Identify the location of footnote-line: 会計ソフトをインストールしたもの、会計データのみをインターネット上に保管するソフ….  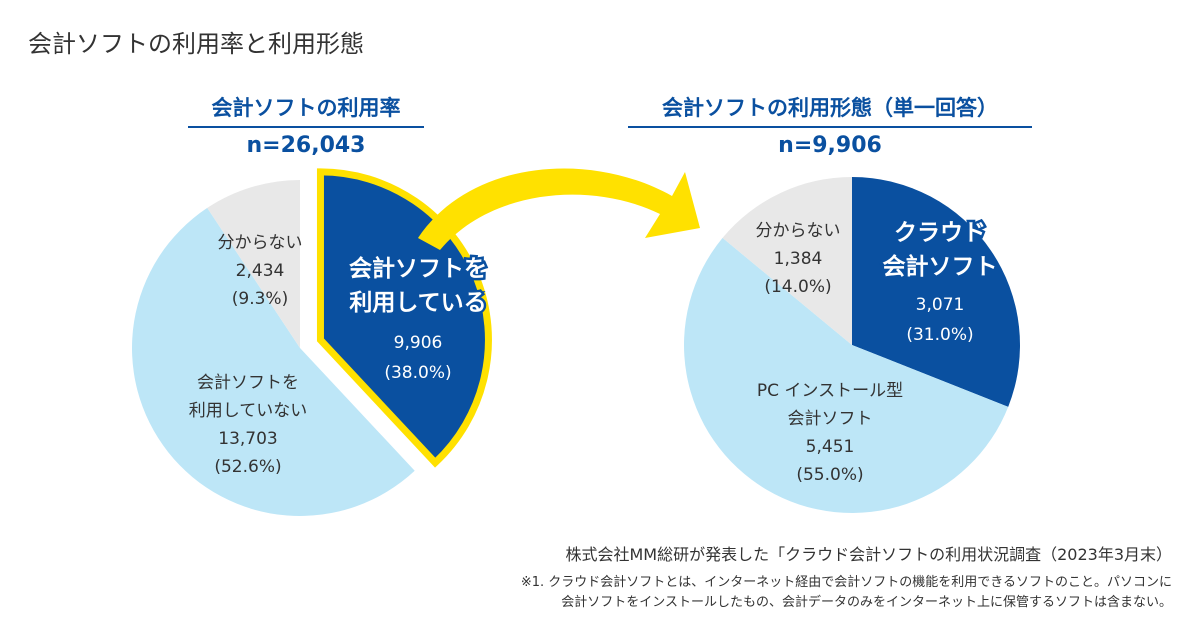
(866, 602).